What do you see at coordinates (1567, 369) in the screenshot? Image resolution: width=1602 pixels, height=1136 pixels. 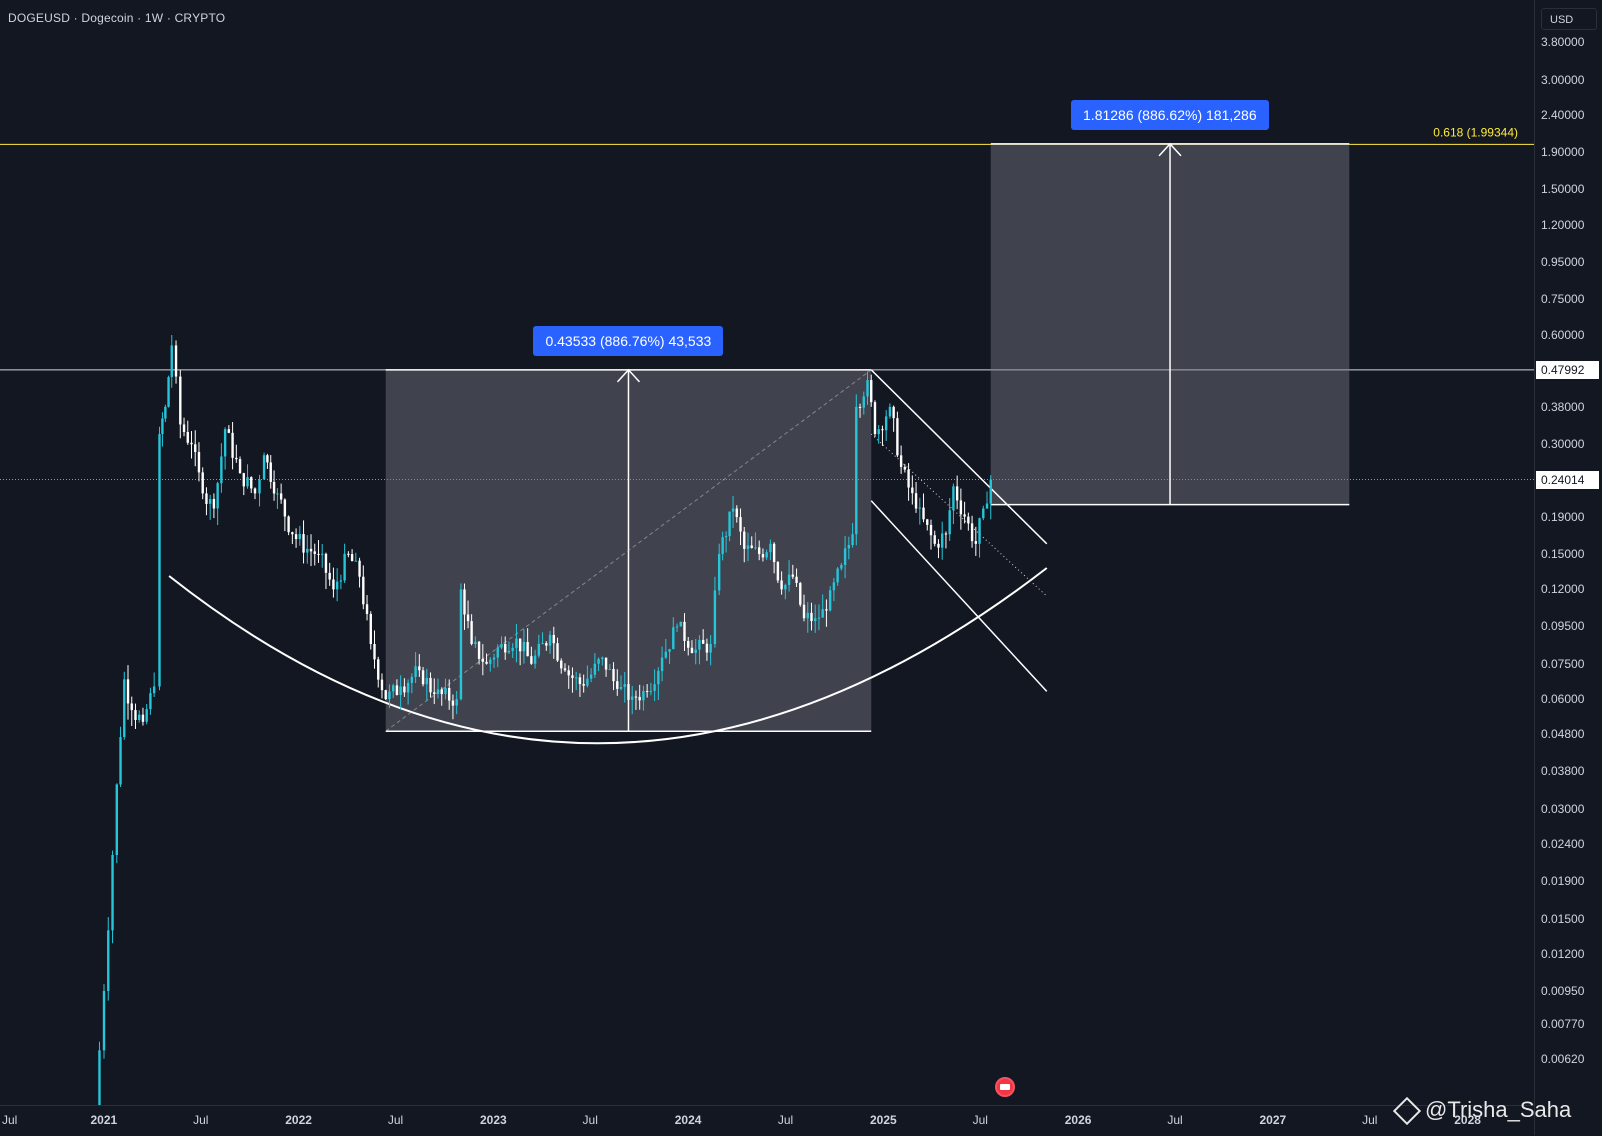 I see `line-price-label: 0.47992` at bounding box center [1567, 369].